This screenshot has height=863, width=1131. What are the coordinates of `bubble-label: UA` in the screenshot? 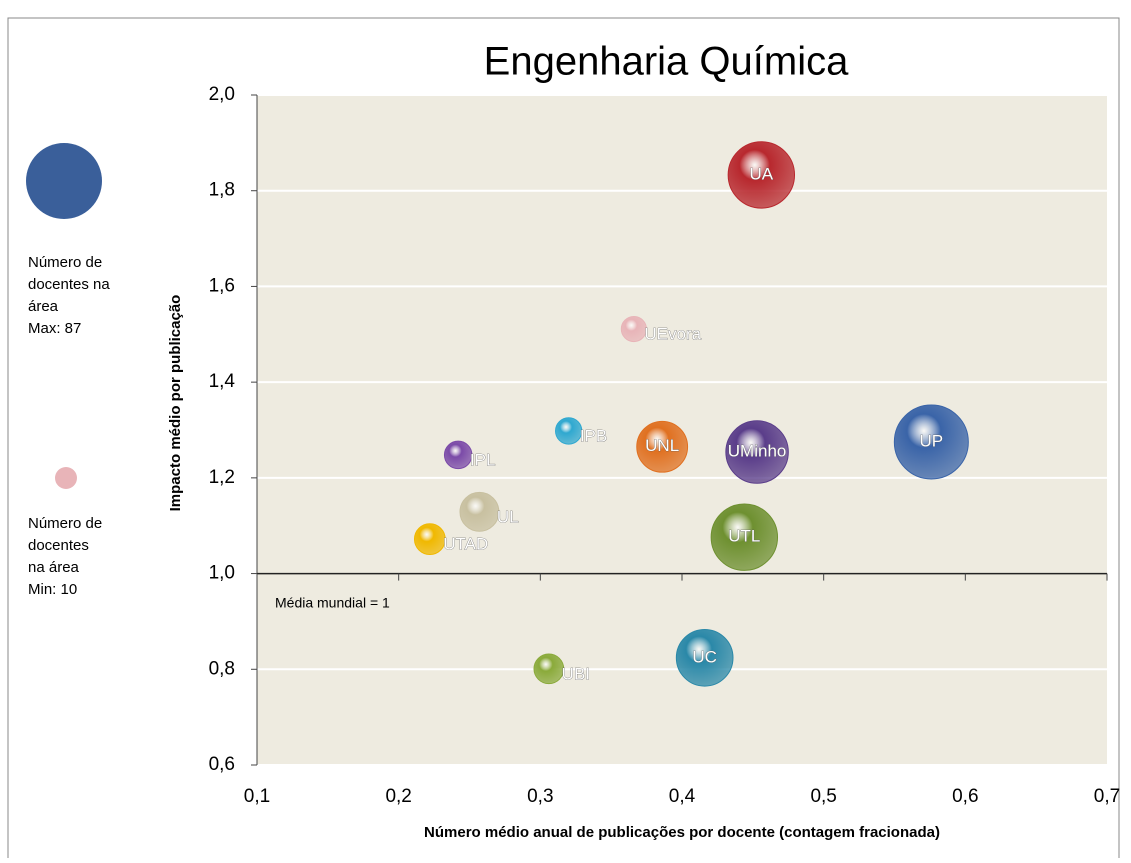 It's located at (762, 173).